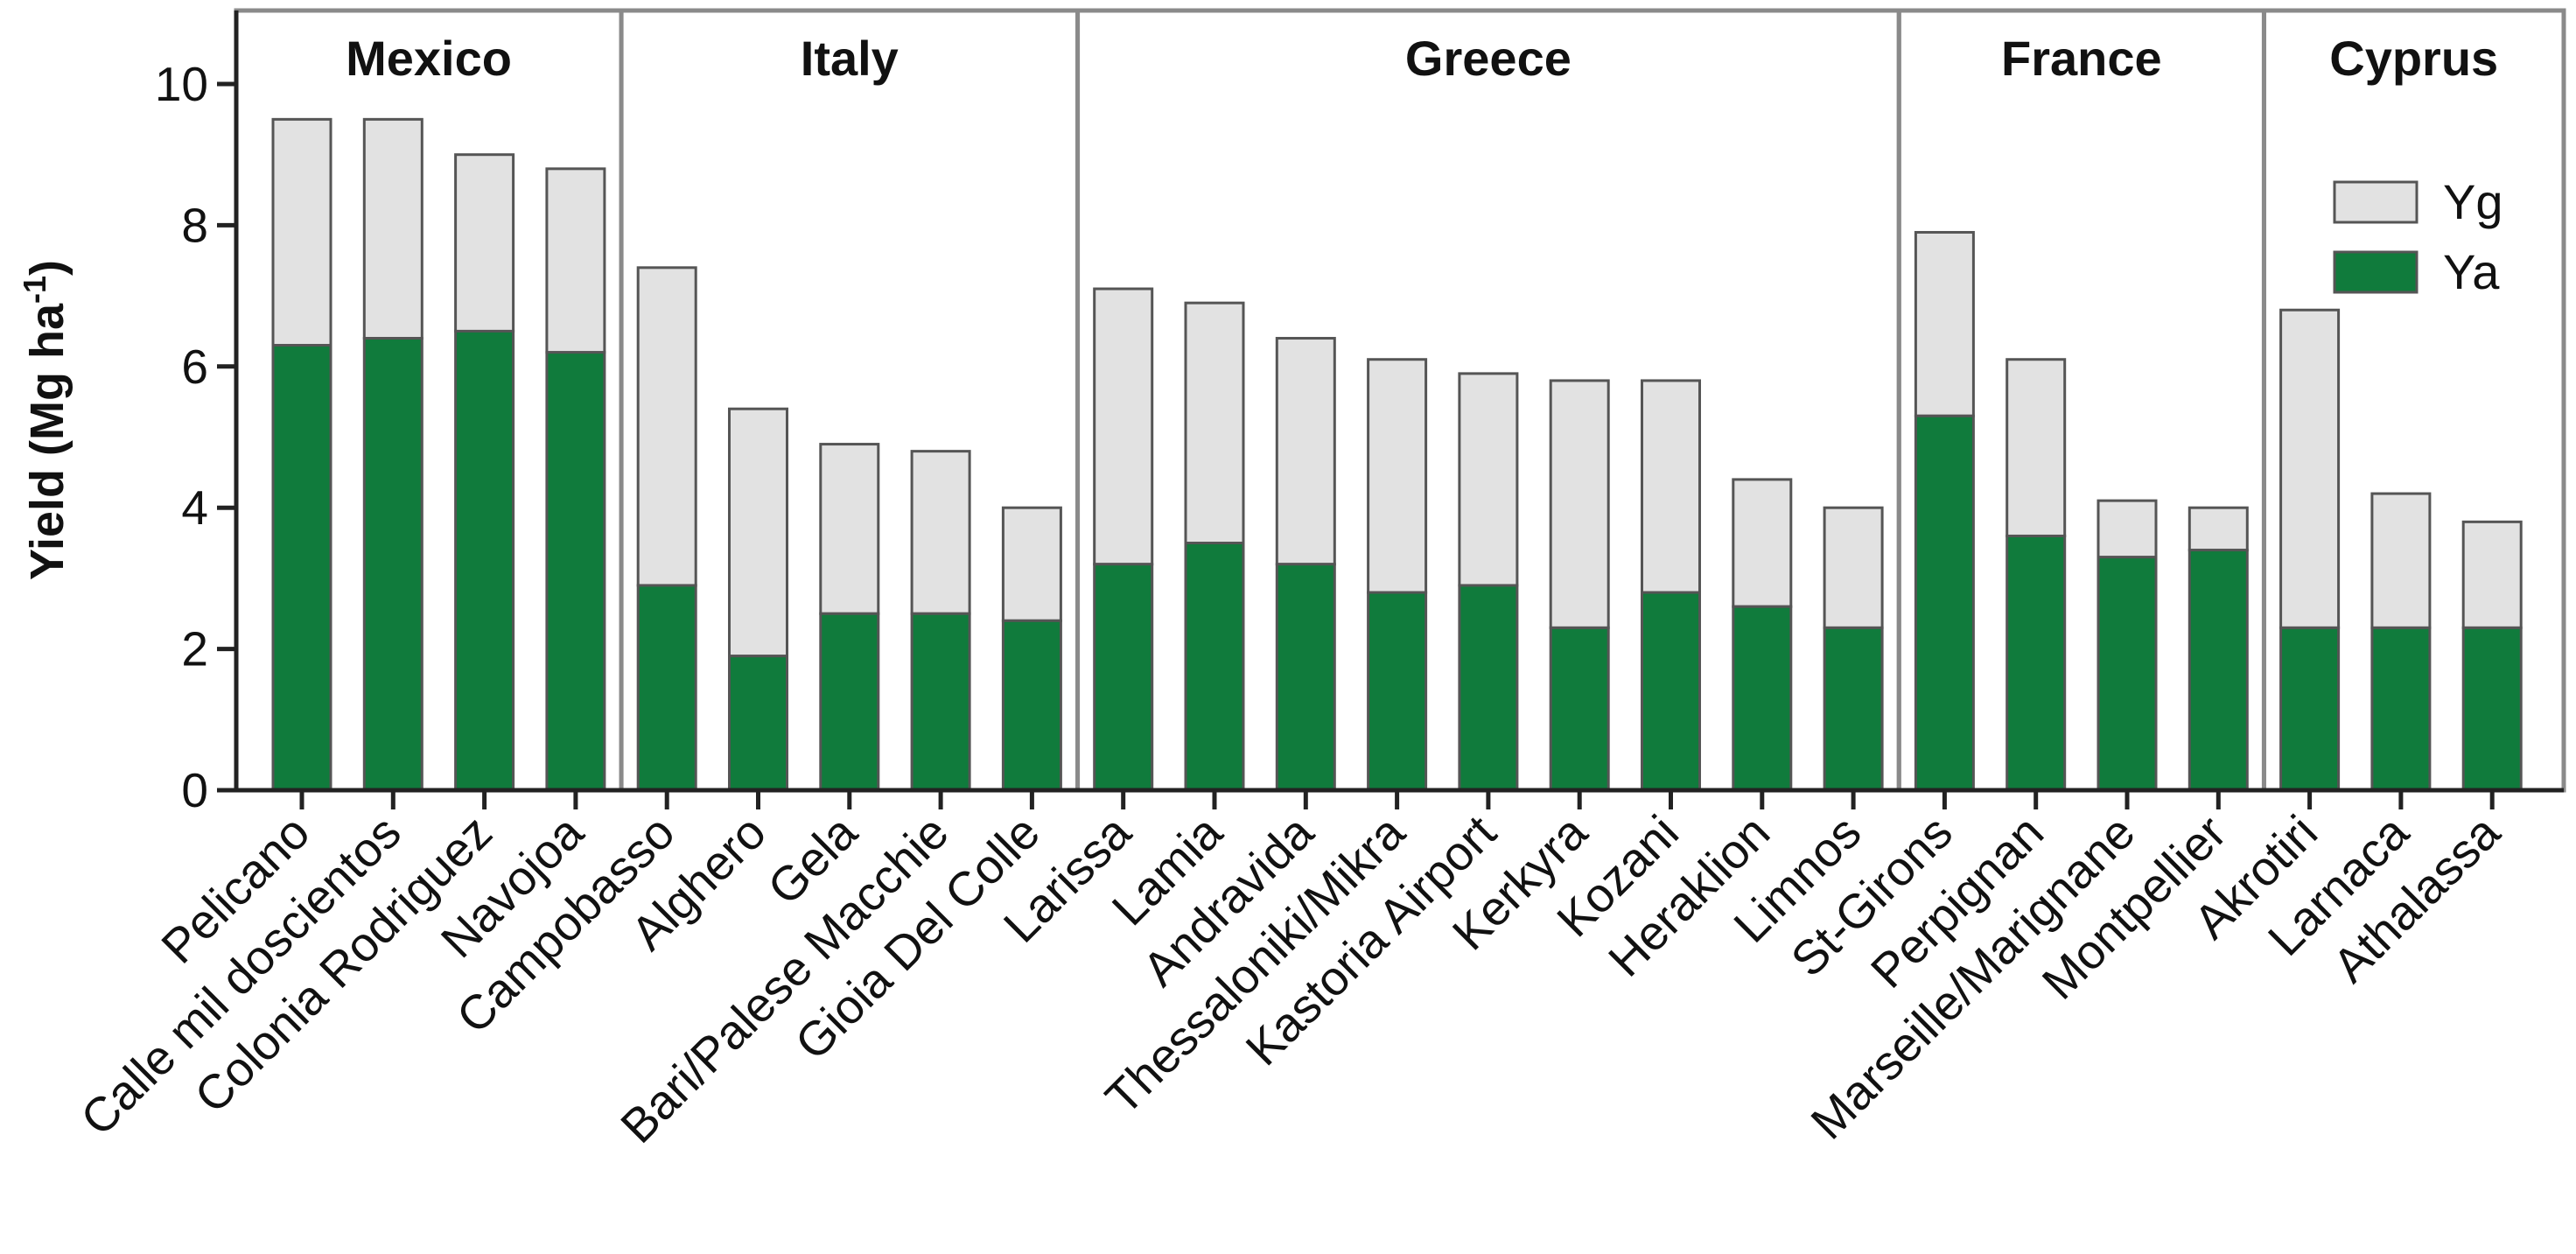 The width and height of the screenshot is (2576, 1254). What do you see at coordinates (850, 58) in the screenshot?
I see `group-label-italy: Italy` at bounding box center [850, 58].